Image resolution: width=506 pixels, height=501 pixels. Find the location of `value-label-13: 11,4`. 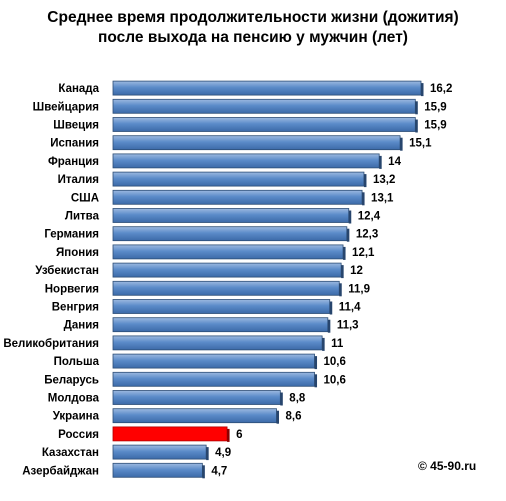

value-label-13: 11,4 is located at coordinates (350, 308).